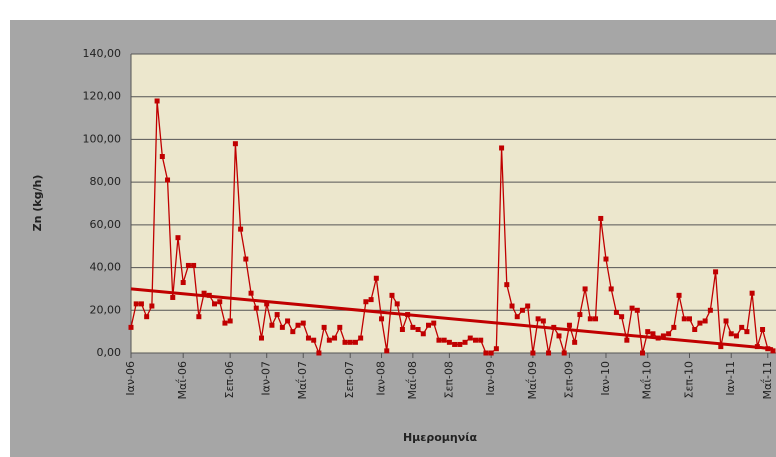  I want to click on x-tick-label: Σεπ-09, so click(568, 380).